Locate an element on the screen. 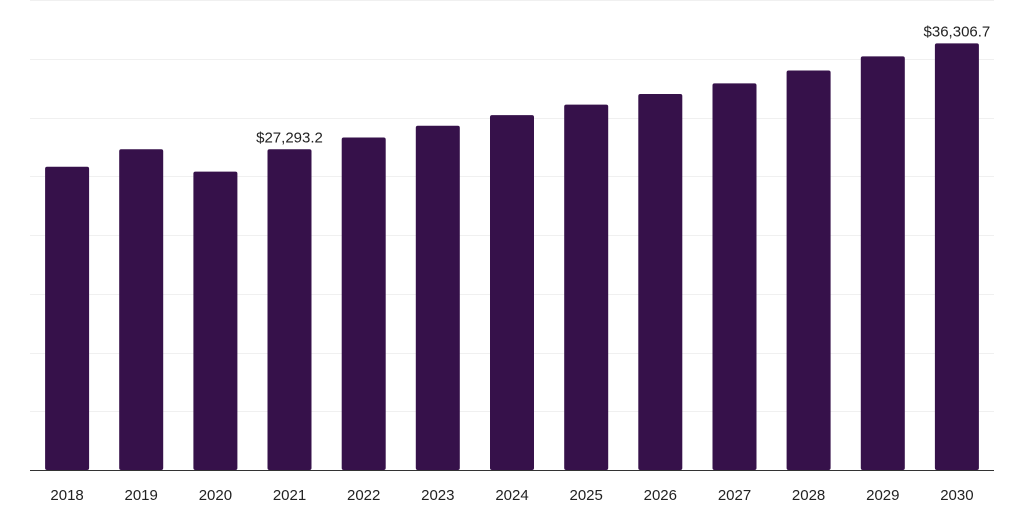 This screenshot has width=1024, height=517. bar-2021 is located at coordinates (289, 310).